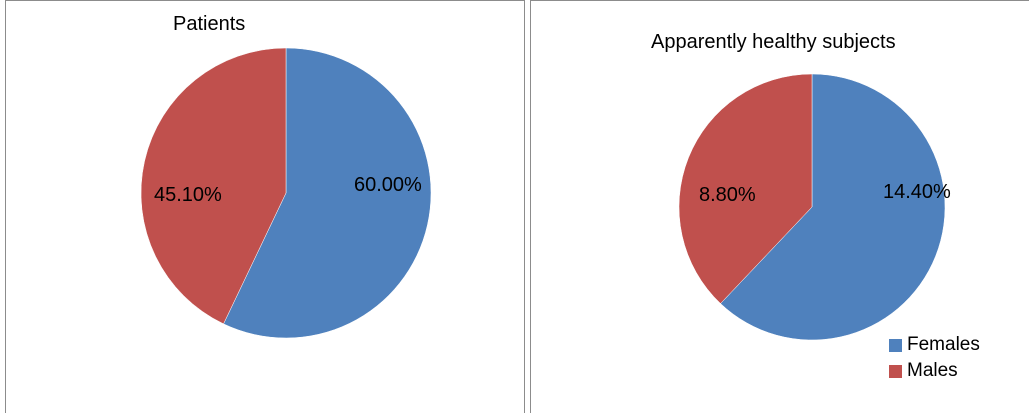 This screenshot has width=1029, height=414. What do you see at coordinates (188, 195) in the screenshot?
I see `slice-label-males: 45.10%` at bounding box center [188, 195].